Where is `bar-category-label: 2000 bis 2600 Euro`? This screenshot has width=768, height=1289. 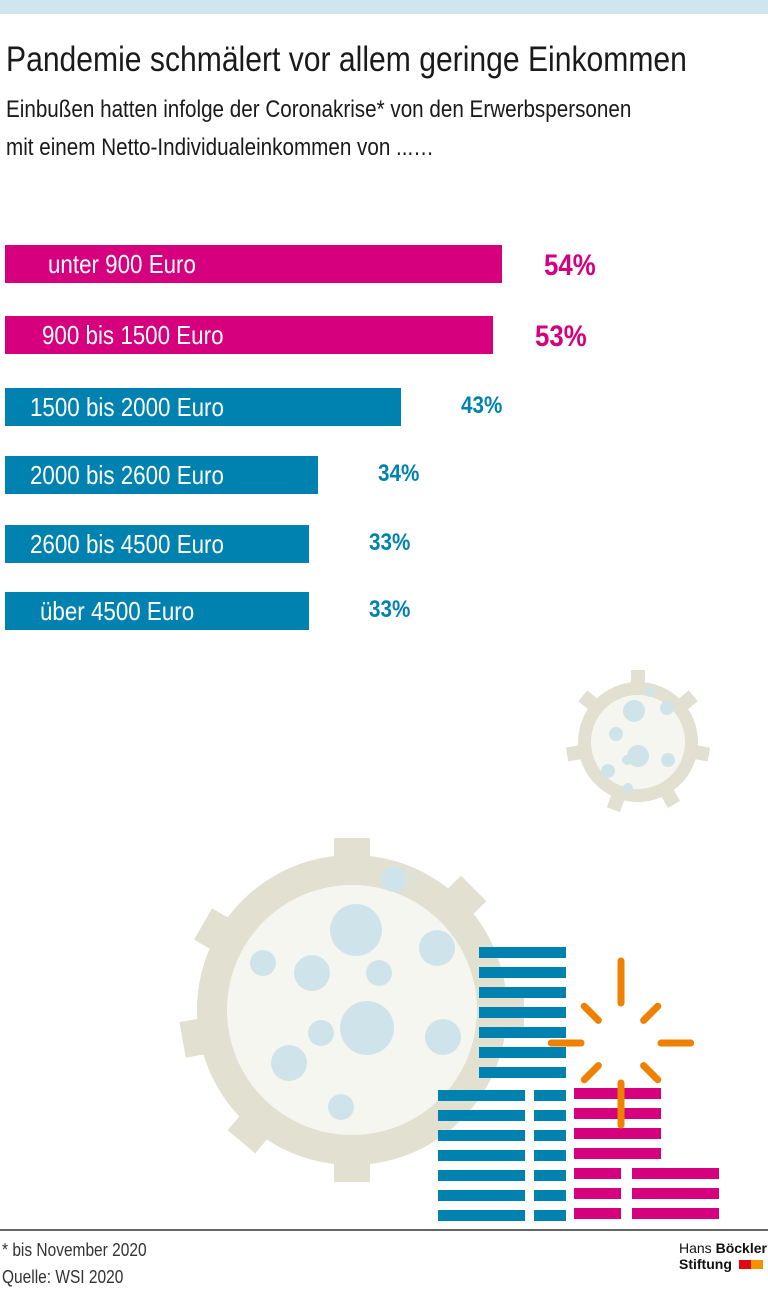
bar-category-label: 2000 bis 2600 Euro is located at coordinates (127, 475).